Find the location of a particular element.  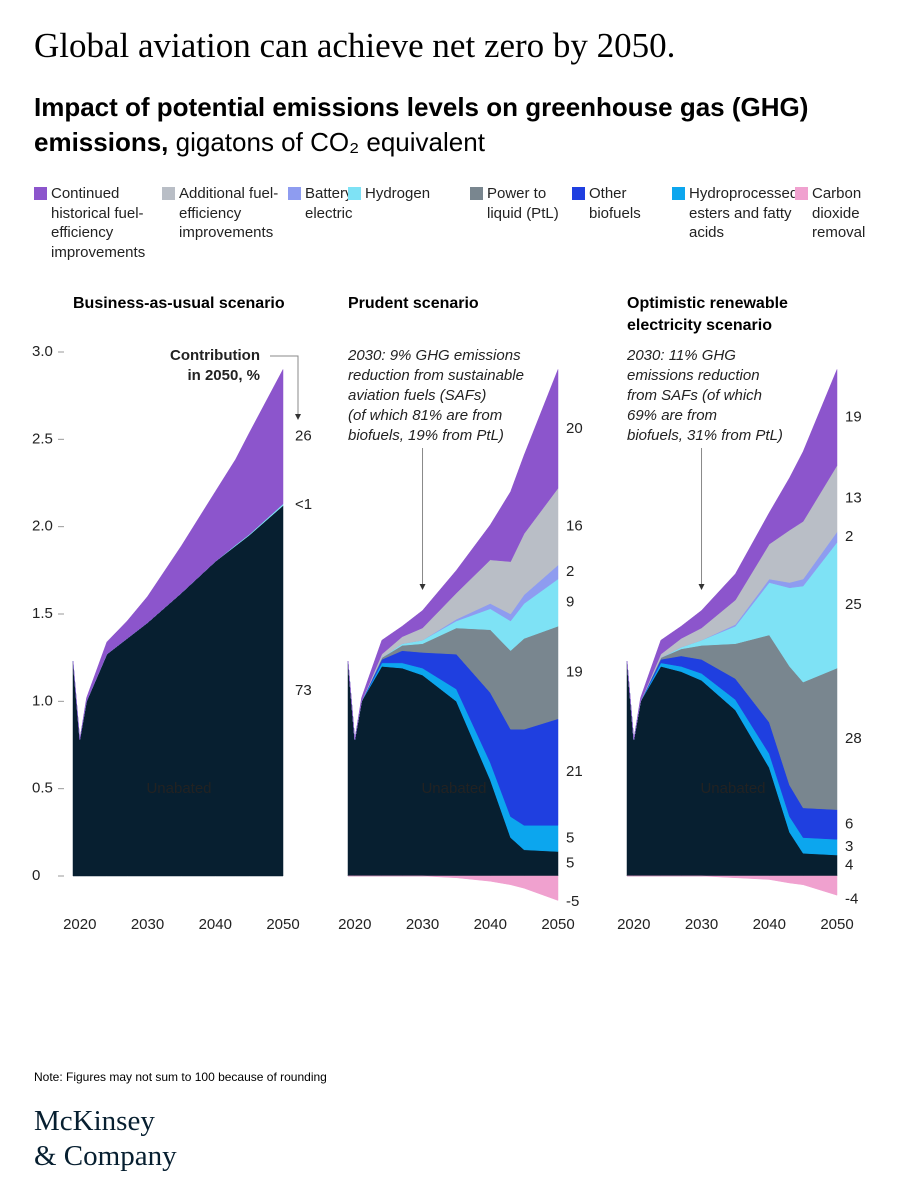

legend-label: Power to liquid (PtL) is located at coordinates (523, 203).